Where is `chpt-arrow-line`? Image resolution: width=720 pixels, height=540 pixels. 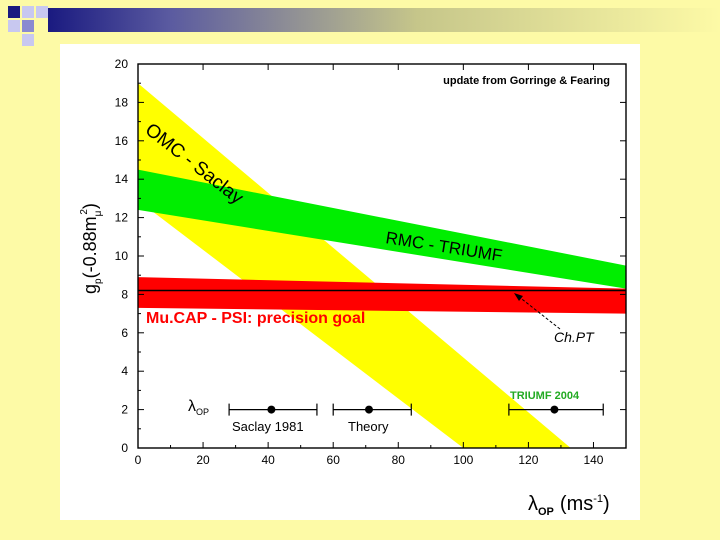
chpt-arrow-line is located at coordinates (539, 312).